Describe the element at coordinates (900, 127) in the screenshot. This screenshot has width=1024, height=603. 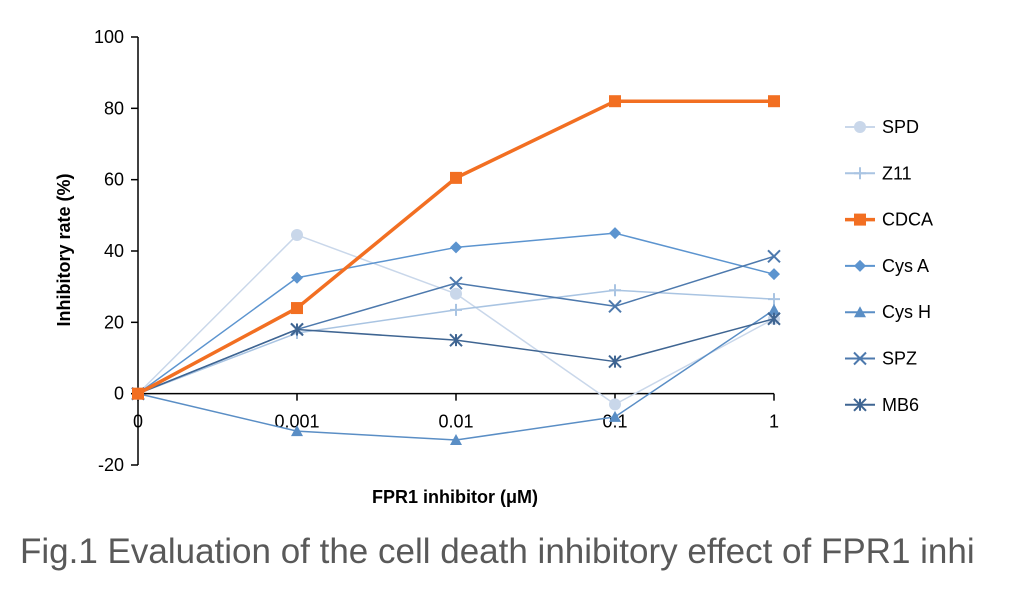
I see `legend-label-spd: SPD` at that location.